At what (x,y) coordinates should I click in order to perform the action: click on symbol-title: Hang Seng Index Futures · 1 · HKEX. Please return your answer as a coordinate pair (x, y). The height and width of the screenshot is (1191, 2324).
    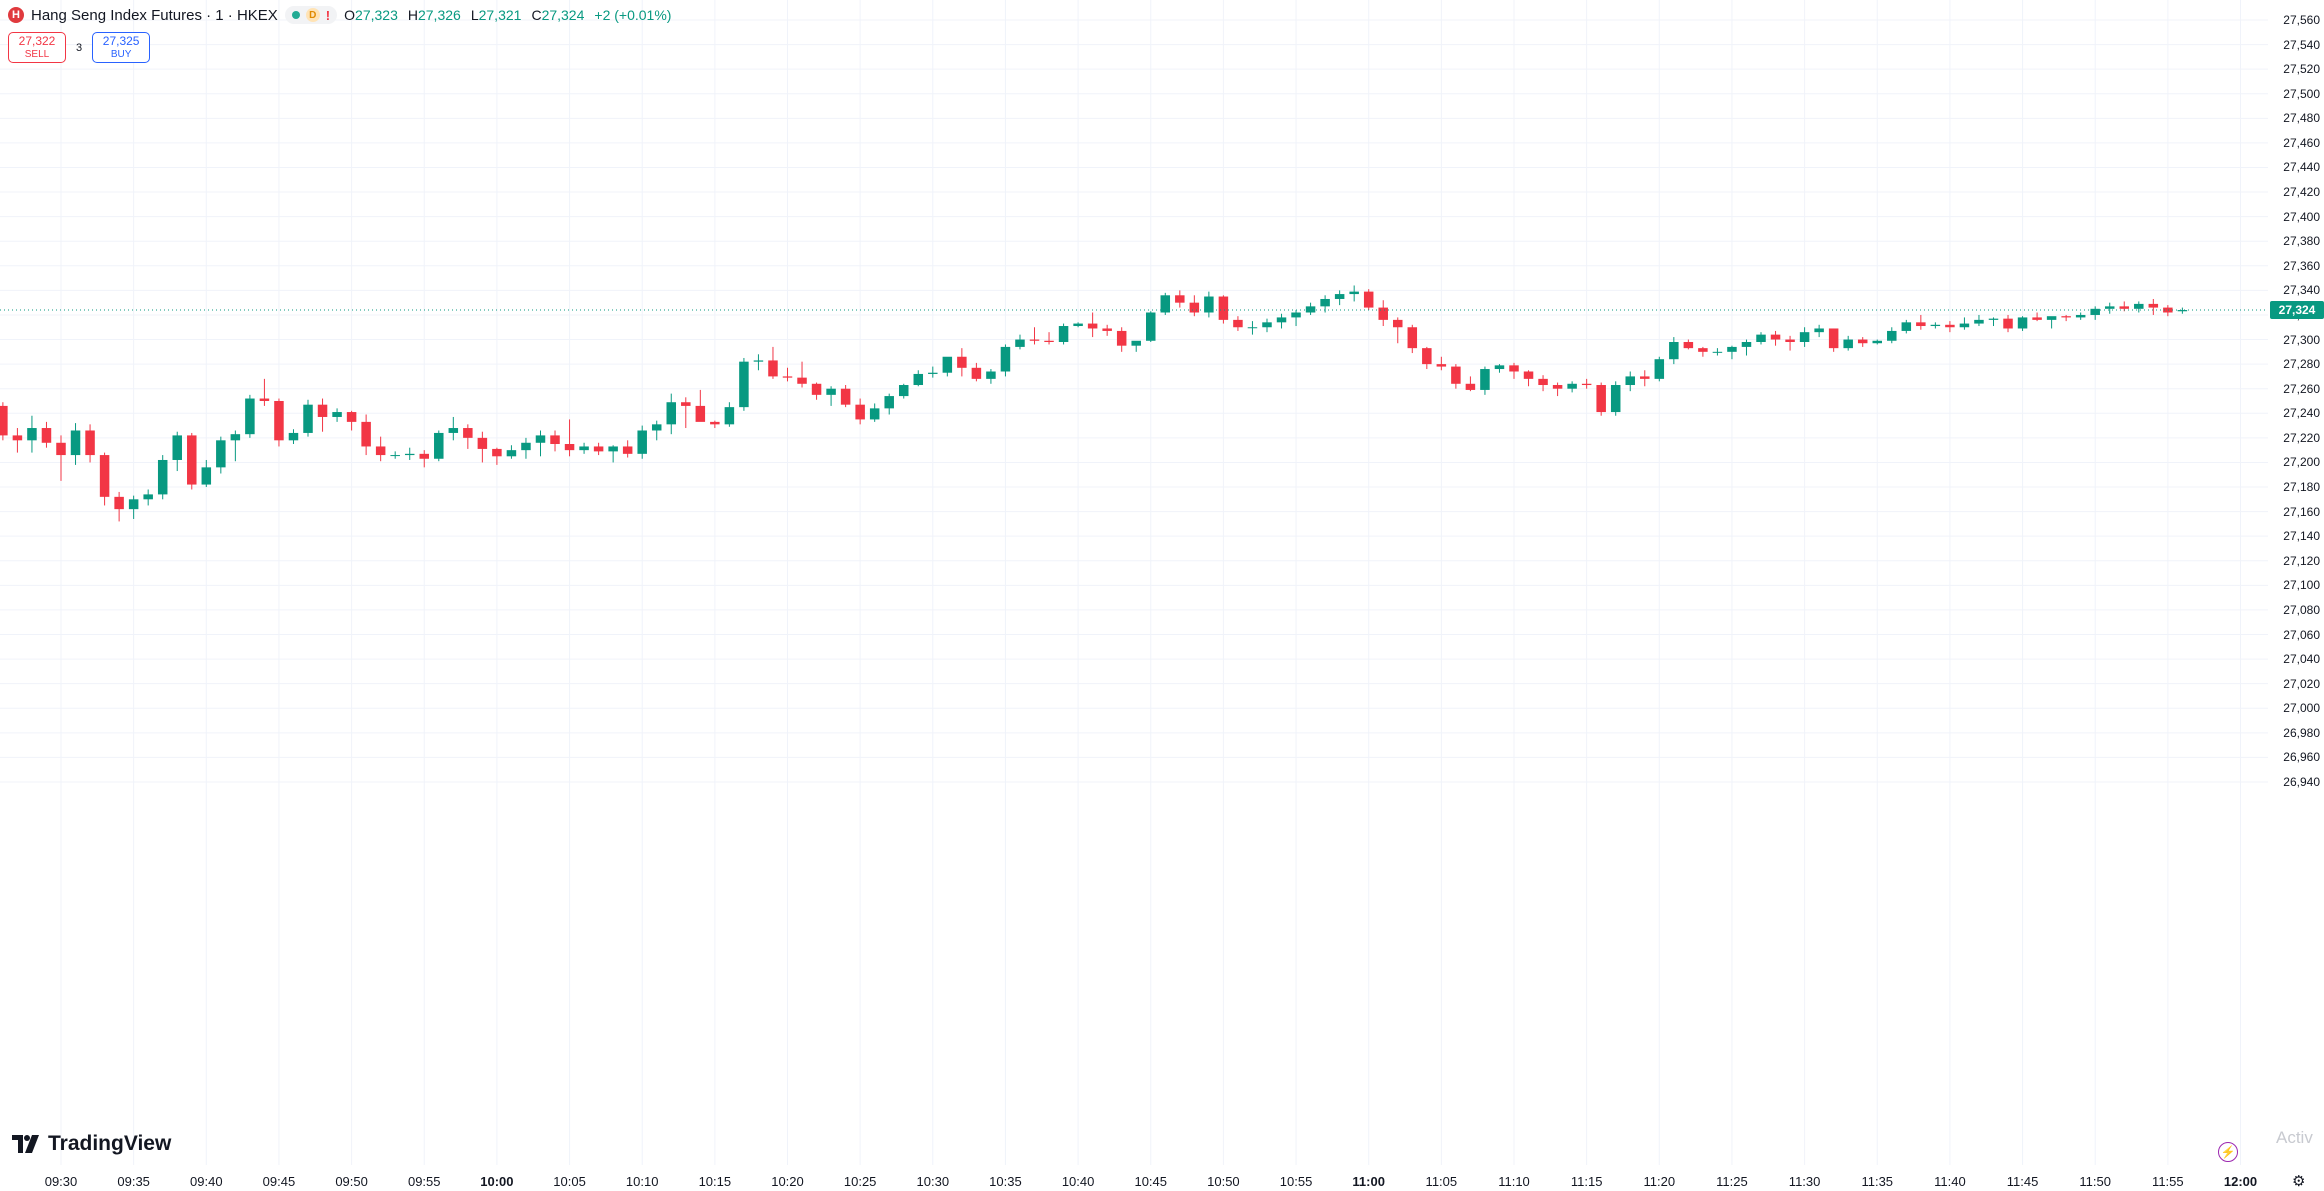
    Looking at the image, I should click on (154, 15).